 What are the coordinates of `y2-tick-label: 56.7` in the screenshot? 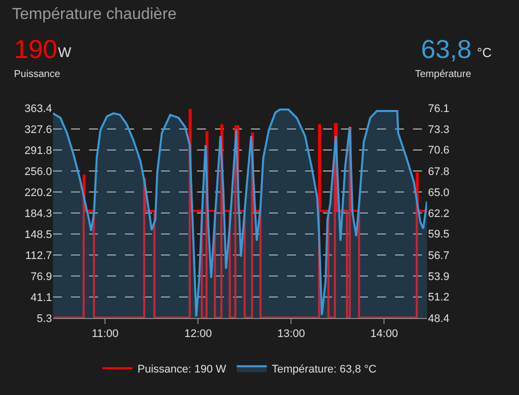 It's located at (439, 256).